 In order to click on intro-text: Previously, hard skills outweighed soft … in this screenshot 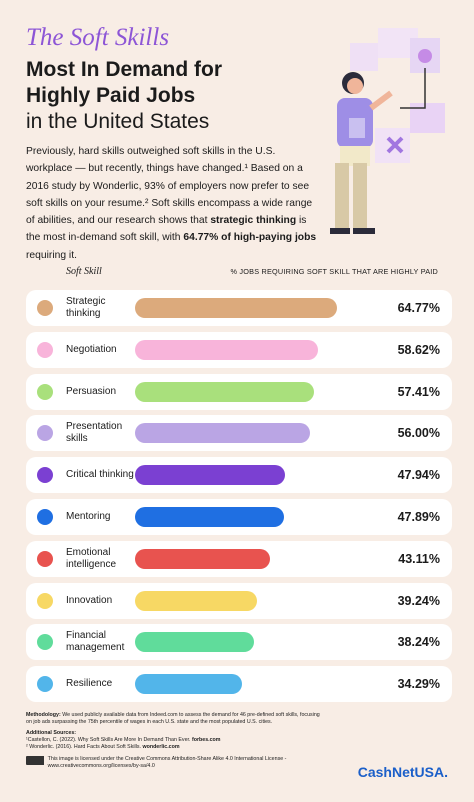, I will do `click(172, 203)`.